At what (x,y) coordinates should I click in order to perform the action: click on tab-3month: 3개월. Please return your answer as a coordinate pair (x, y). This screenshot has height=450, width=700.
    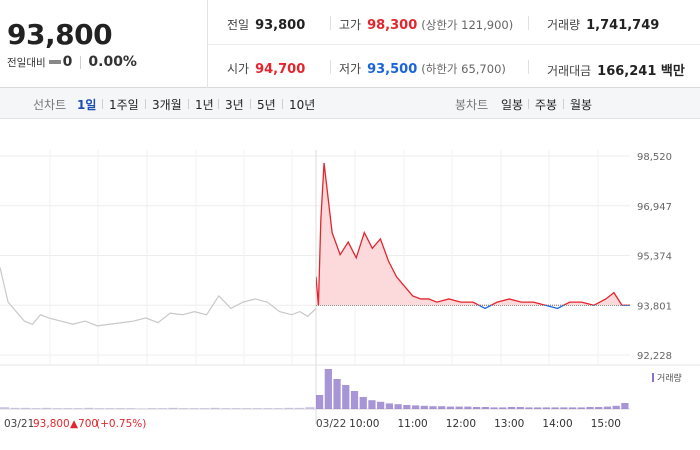
    Looking at the image, I should click on (167, 105).